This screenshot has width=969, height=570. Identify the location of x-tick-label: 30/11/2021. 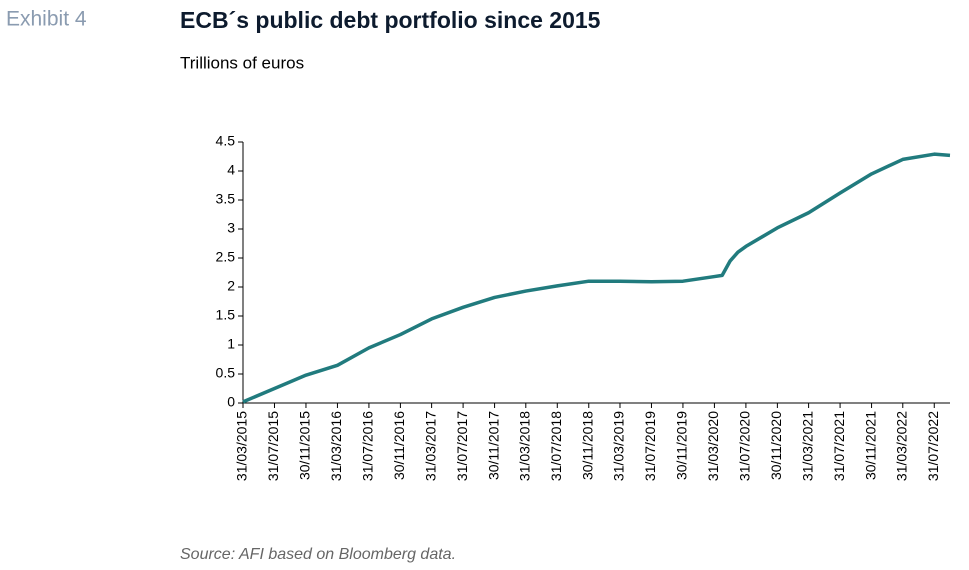
(870, 445).